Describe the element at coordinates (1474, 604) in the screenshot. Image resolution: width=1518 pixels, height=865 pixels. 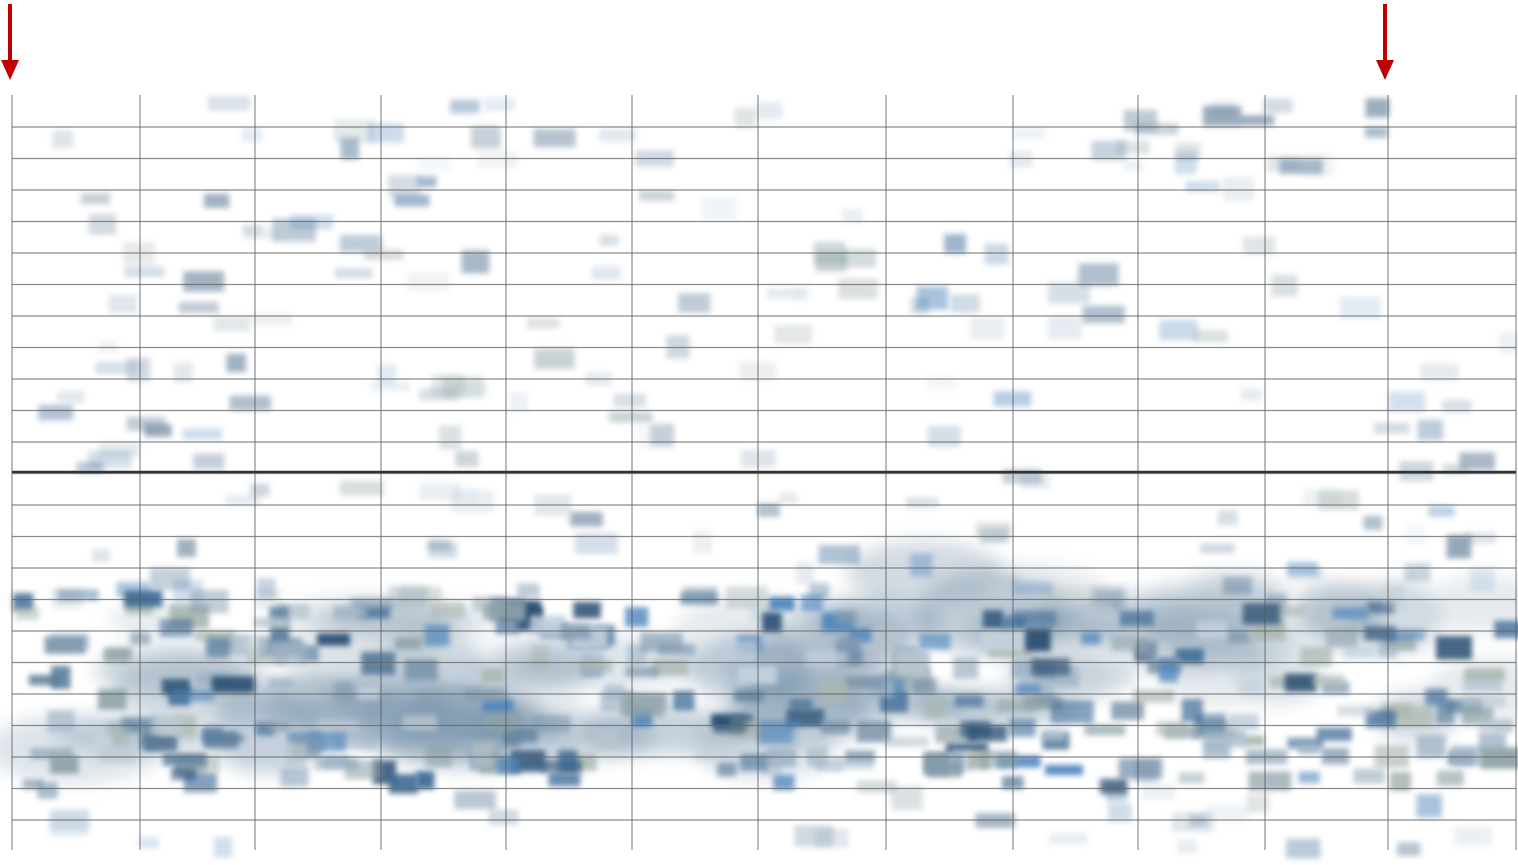
I see `band-haze` at that location.